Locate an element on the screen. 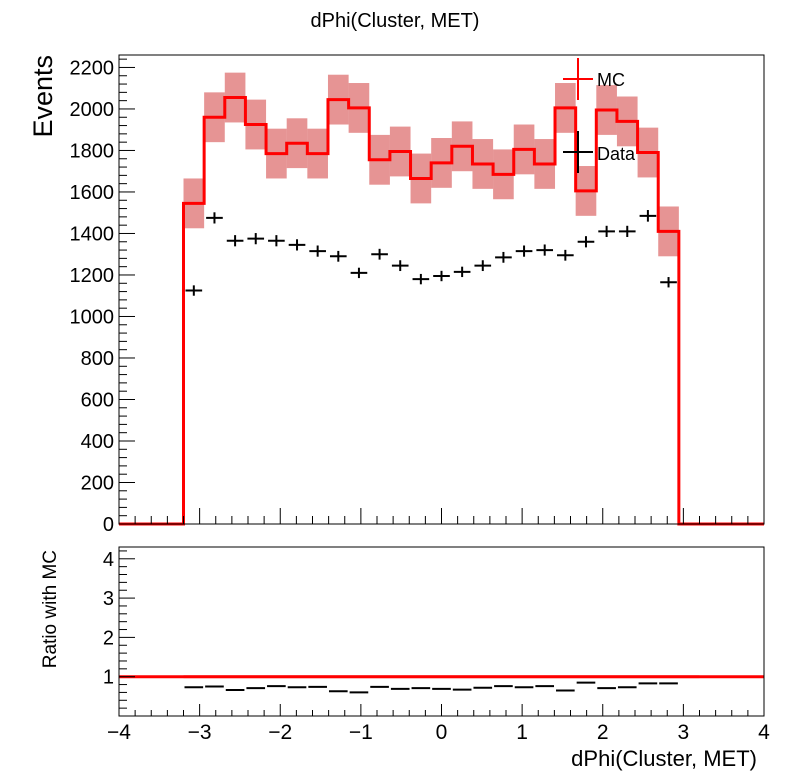 The image size is (796, 772). y-tick-label: 2000 is located at coordinates (92, 110).